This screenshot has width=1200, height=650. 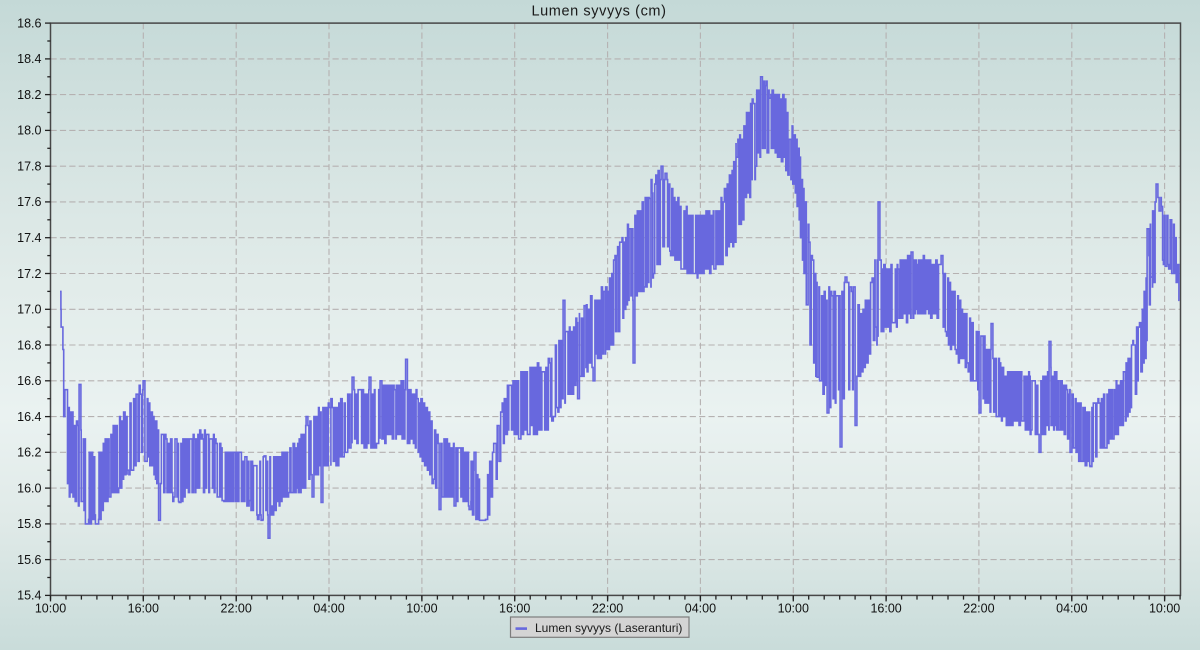 What do you see at coordinates (608, 628) in the screenshot?
I see `svg-text: Lumen syvyys (Laseranturi)` at bounding box center [608, 628].